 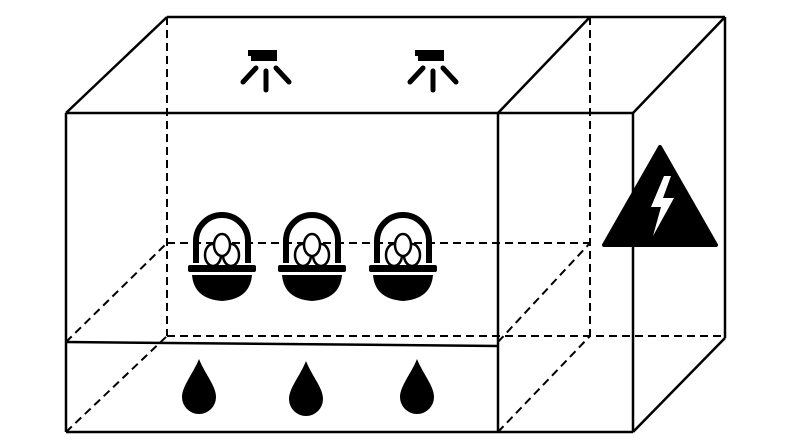 I want to click on heat-lamp-group, so click(x=349, y=70).